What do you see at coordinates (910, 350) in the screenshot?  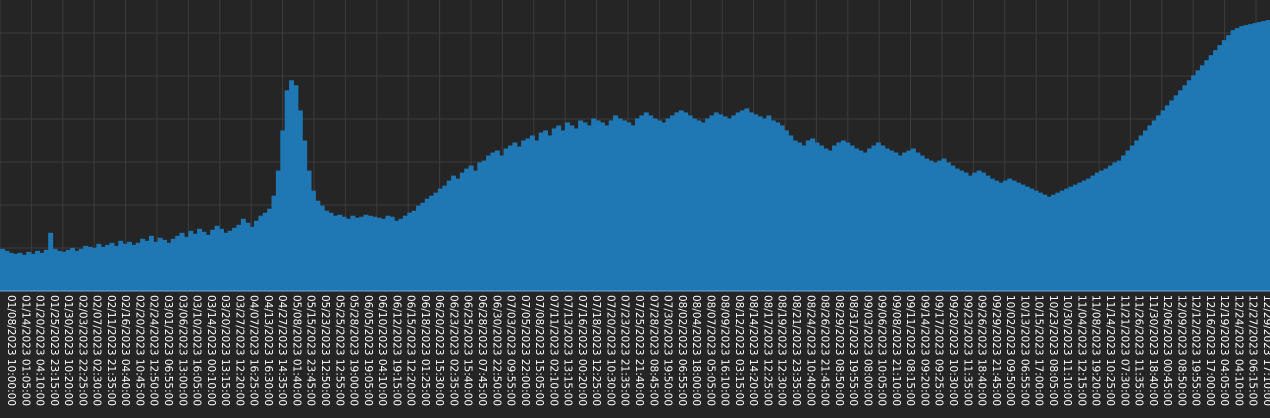 I see `x-tick-label: 09/11/2023 08:15:00` at bounding box center [910, 350].